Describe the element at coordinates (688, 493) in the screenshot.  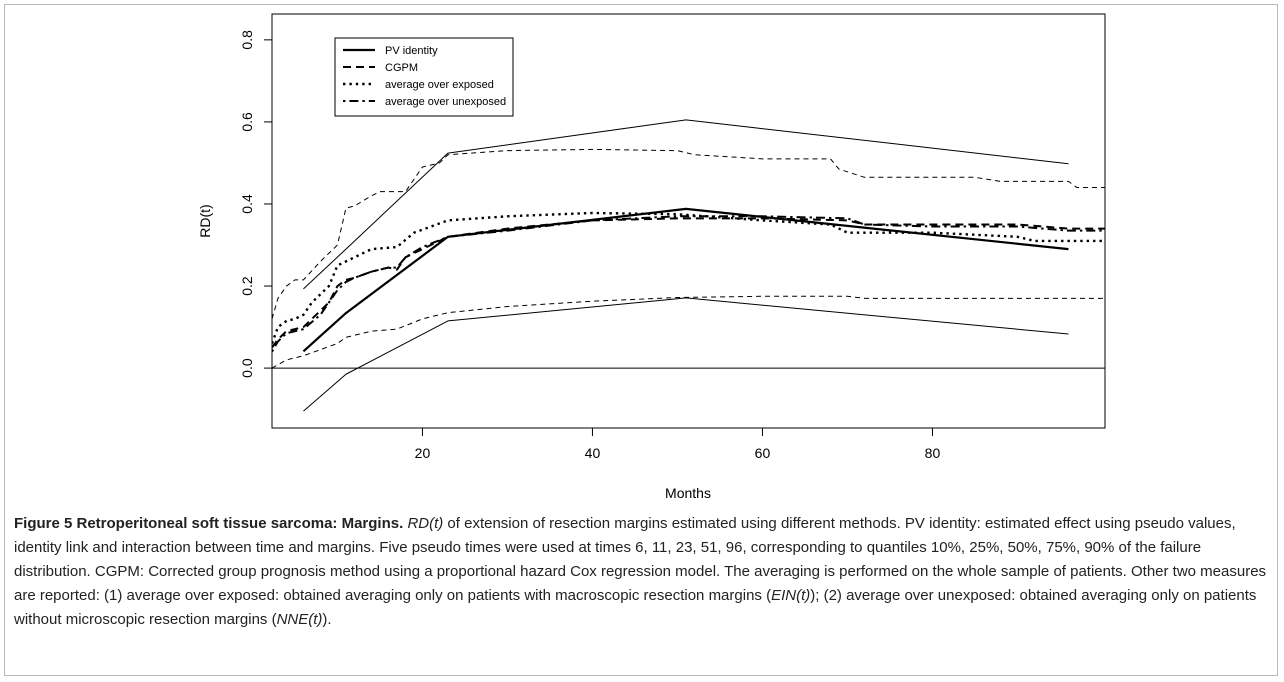
I see `x-axis-label: Months` at that location.